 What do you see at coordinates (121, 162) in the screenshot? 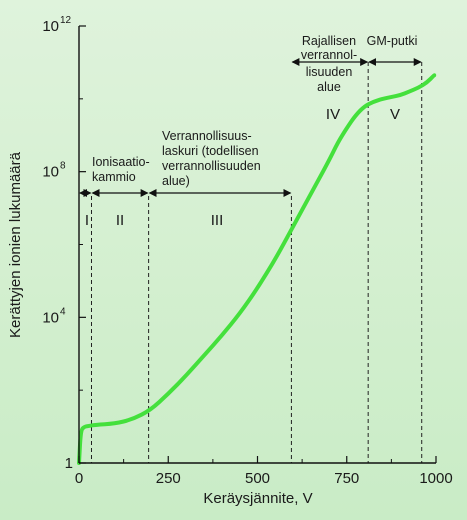
I see `region-description: Ionisaatio-` at bounding box center [121, 162].